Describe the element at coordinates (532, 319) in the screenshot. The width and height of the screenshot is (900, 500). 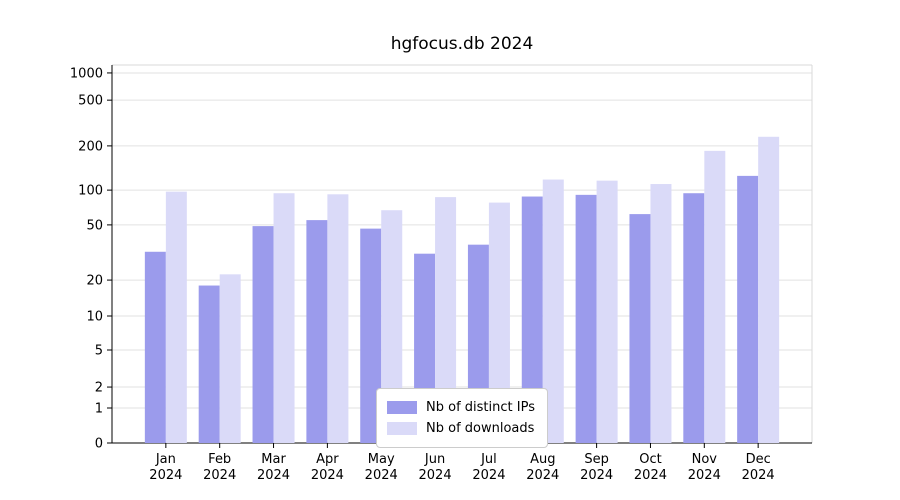
I see `bar-distinct-ips-aug` at that location.